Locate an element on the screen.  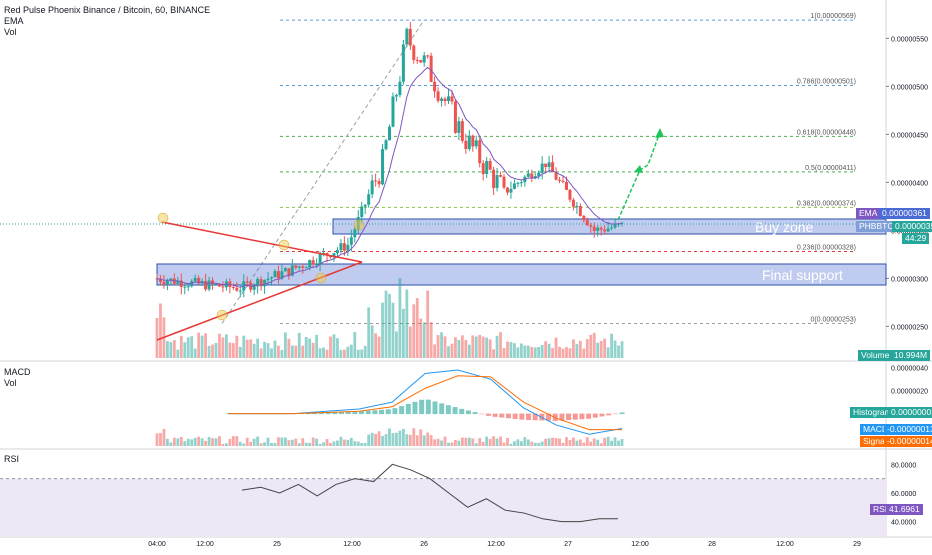
time-axis-label: 29 is located at coordinates (857, 544).